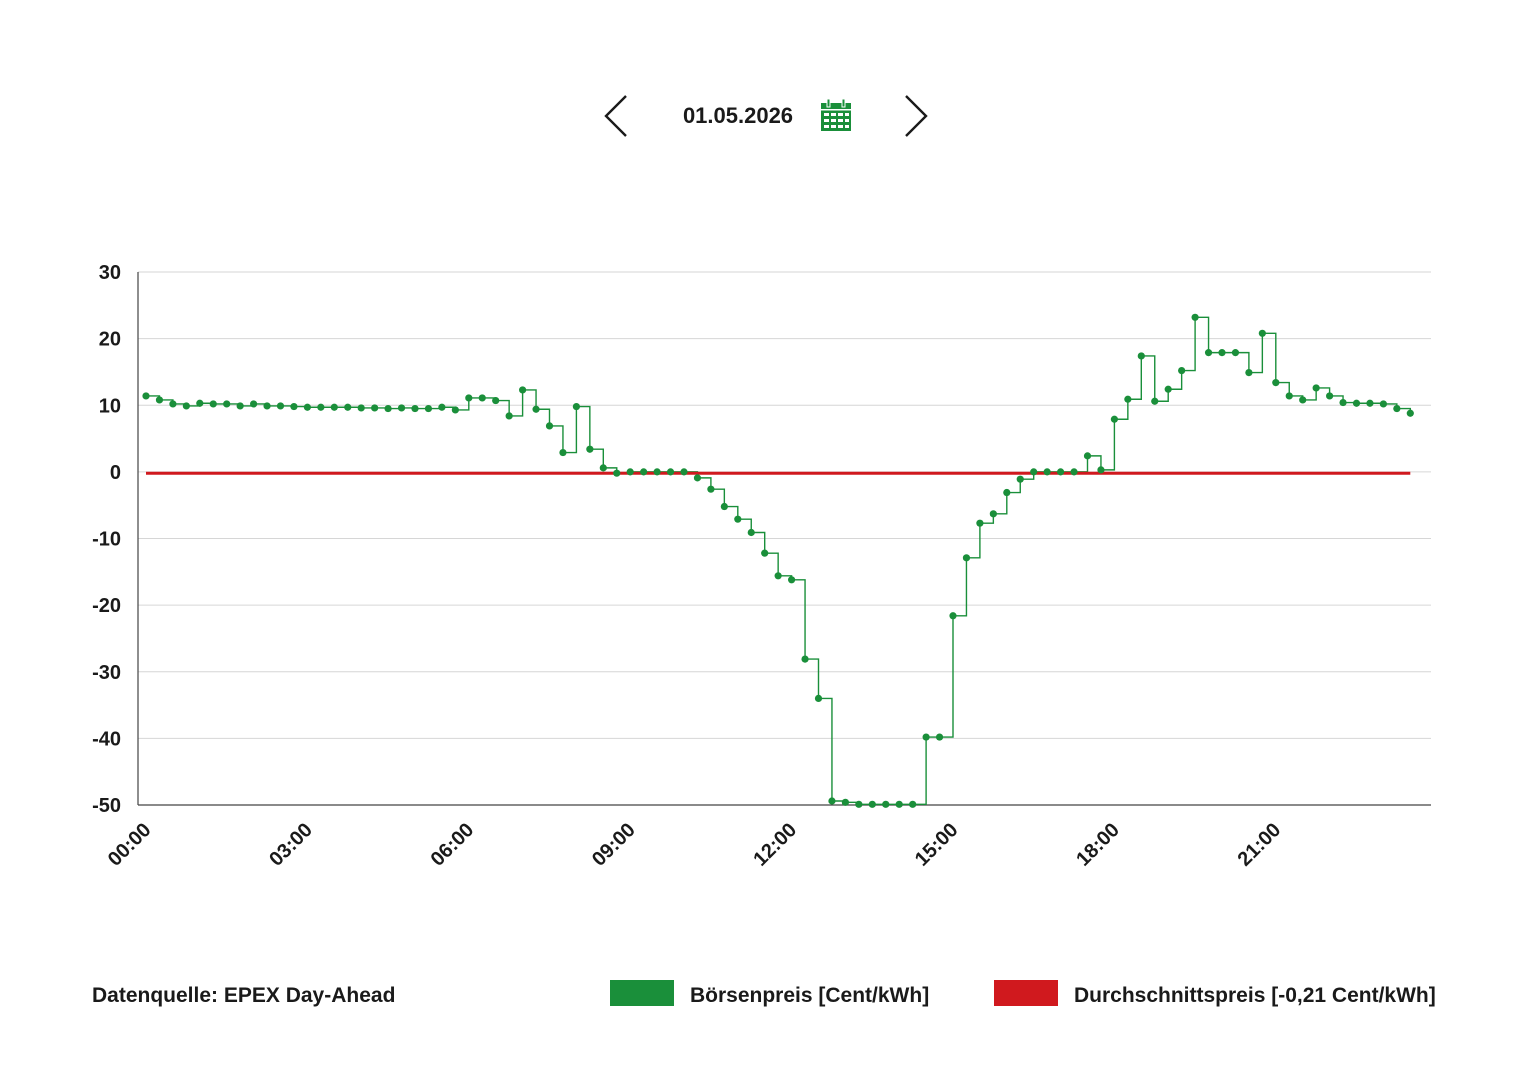  What do you see at coordinates (614, 845) in the screenshot?
I see `x-tick-label: 09:00` at bounding box center [614, 845].